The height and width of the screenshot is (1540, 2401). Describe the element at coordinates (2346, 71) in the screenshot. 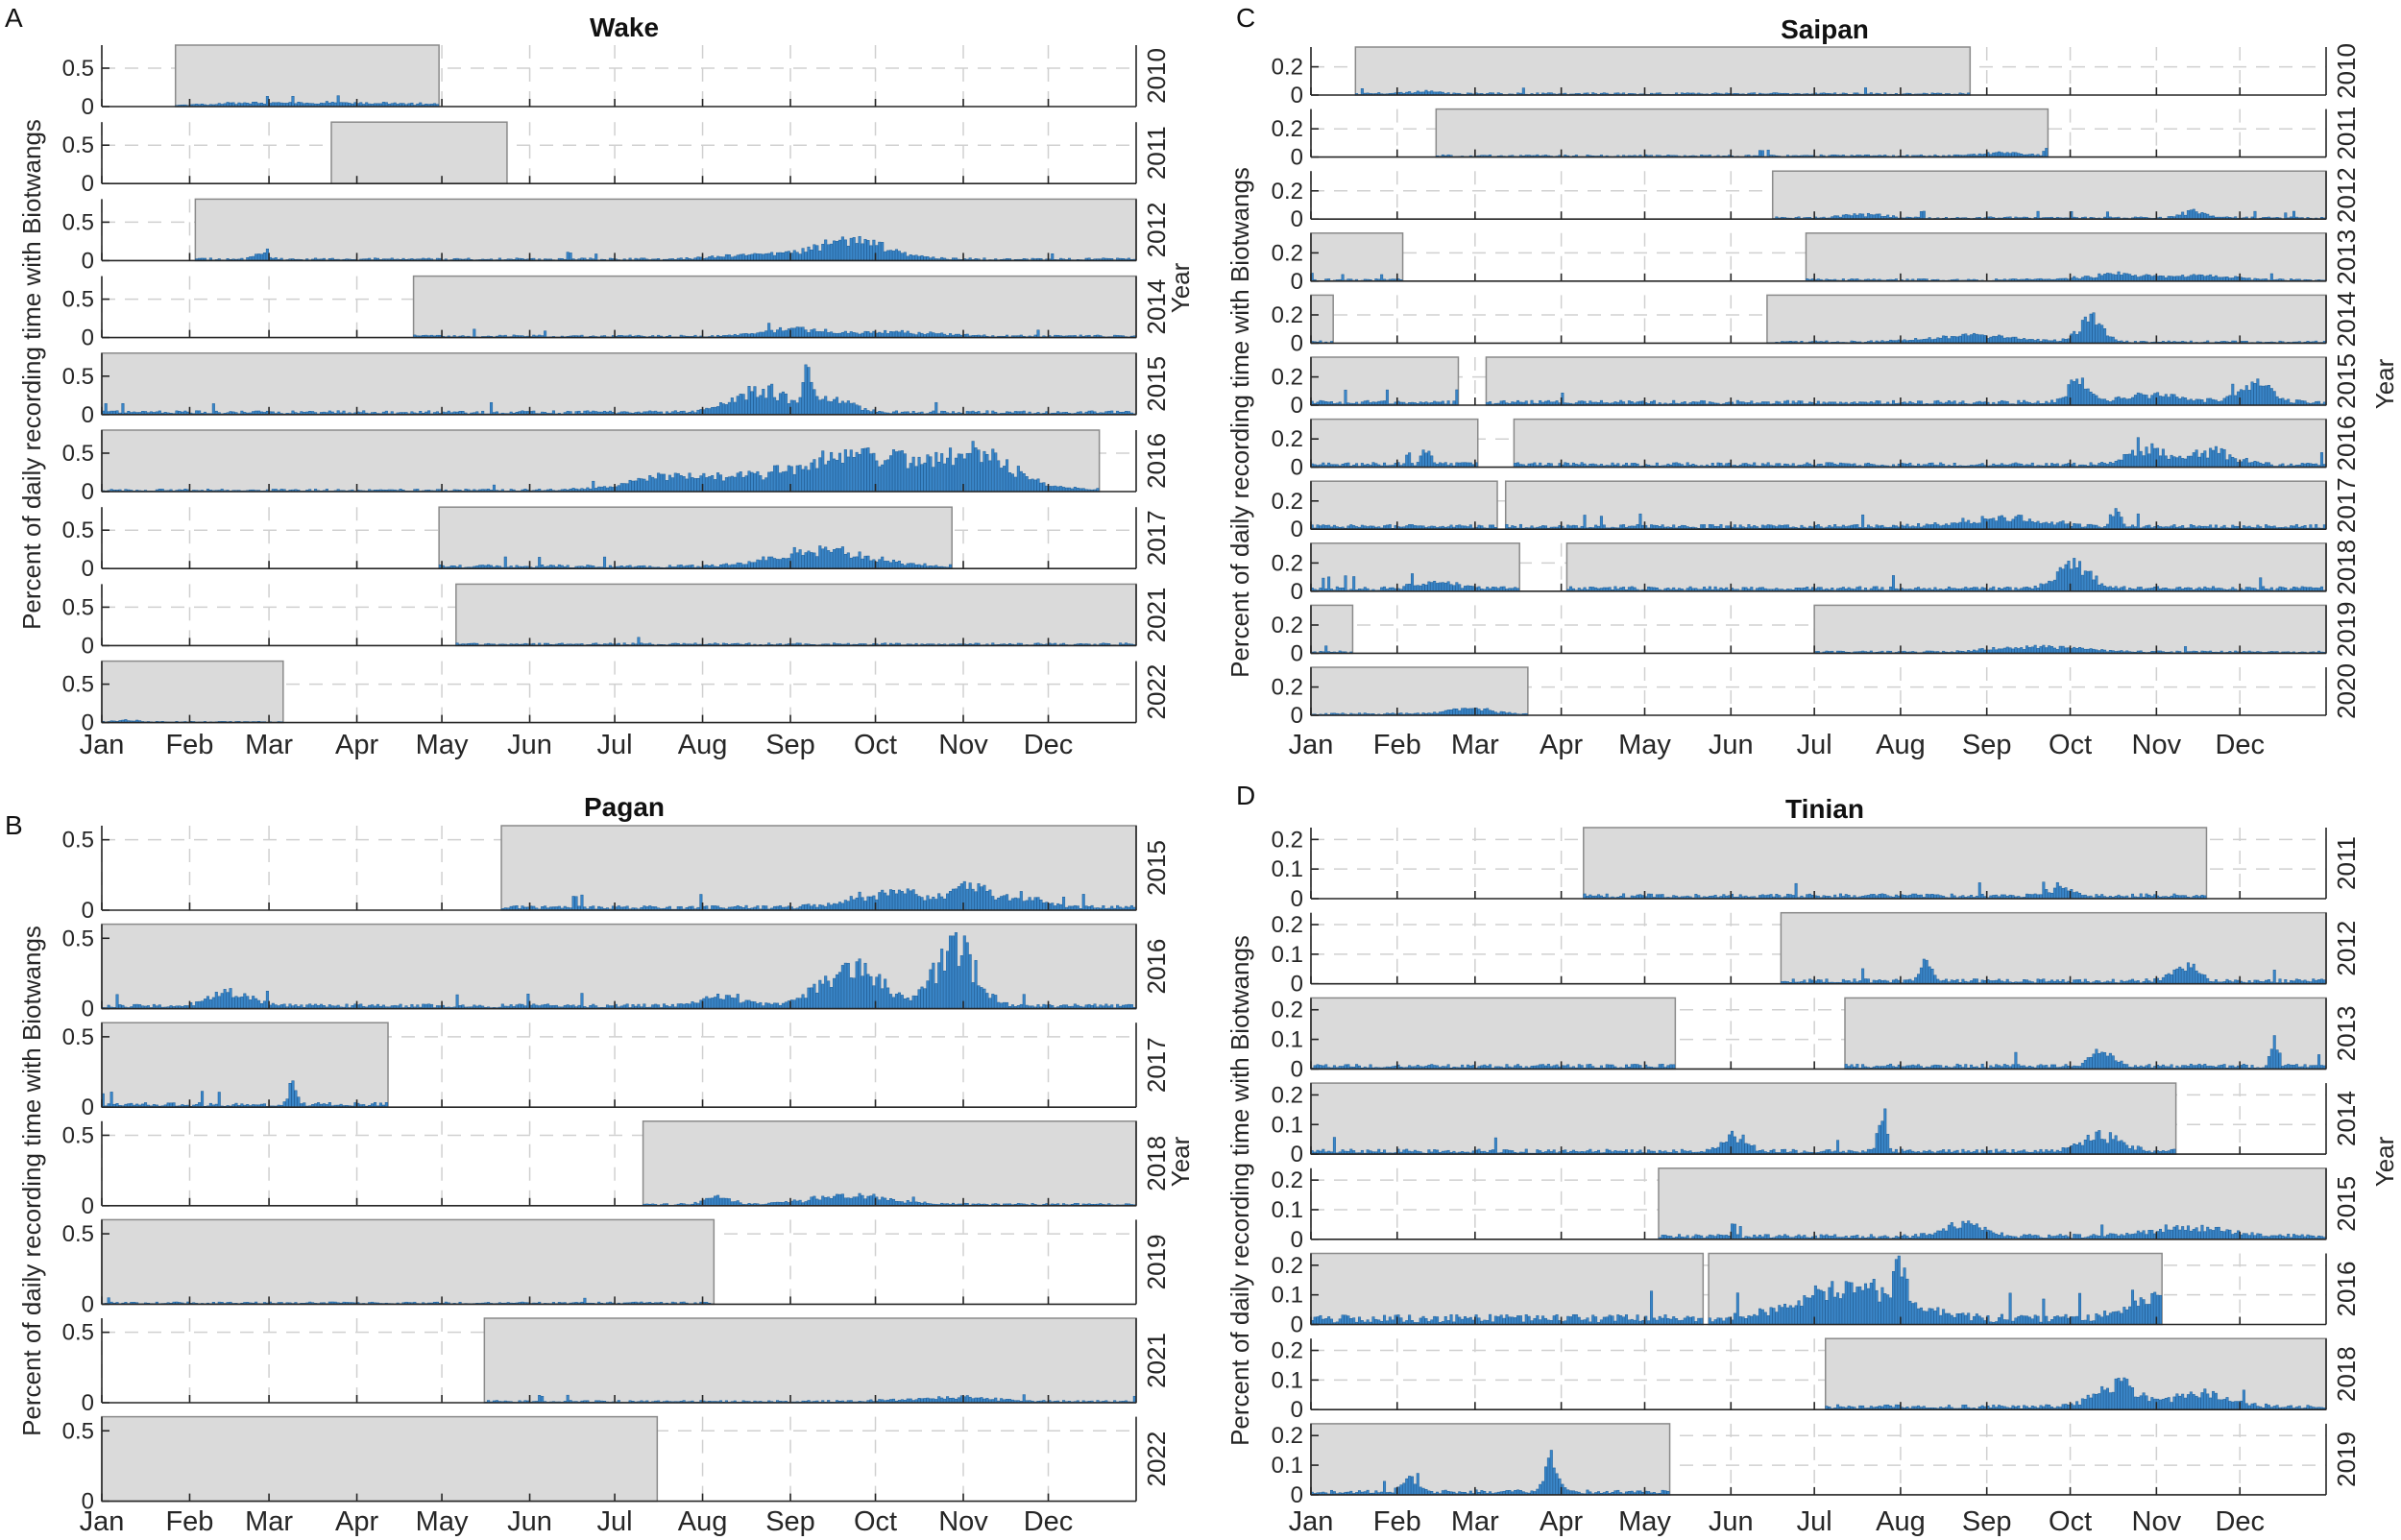

I see `year-label: 2010` at that location.